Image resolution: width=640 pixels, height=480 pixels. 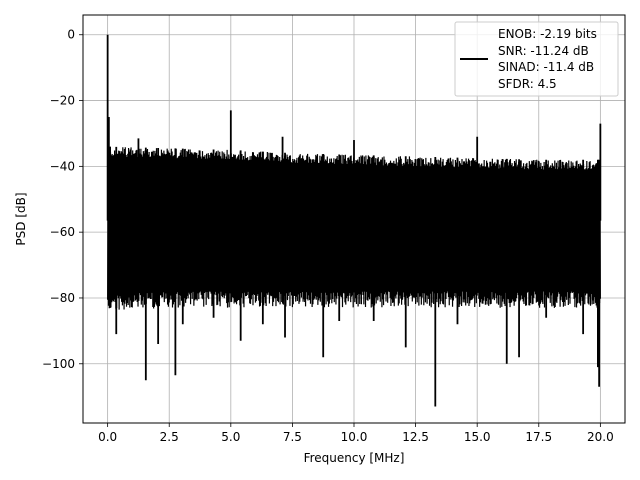 I want to click on legend-entry-enob: ENOB: -2.19 bits, so click(x=547, y=34).